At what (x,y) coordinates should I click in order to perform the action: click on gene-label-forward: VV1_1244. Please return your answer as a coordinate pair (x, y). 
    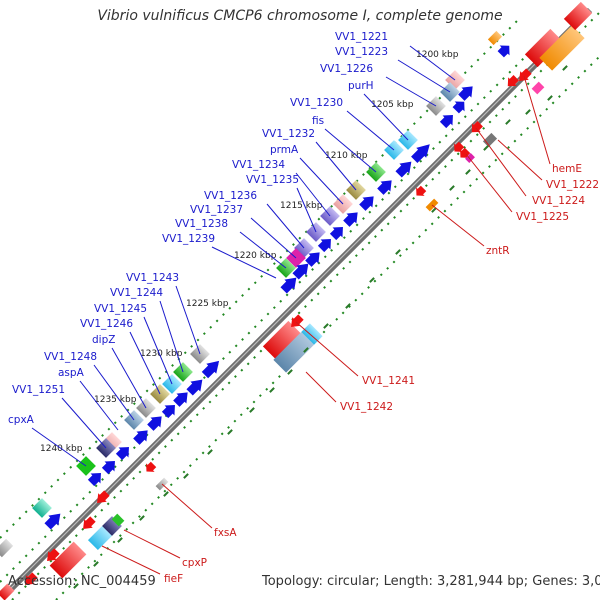
    Looking at the image, I should click on (136, 293).